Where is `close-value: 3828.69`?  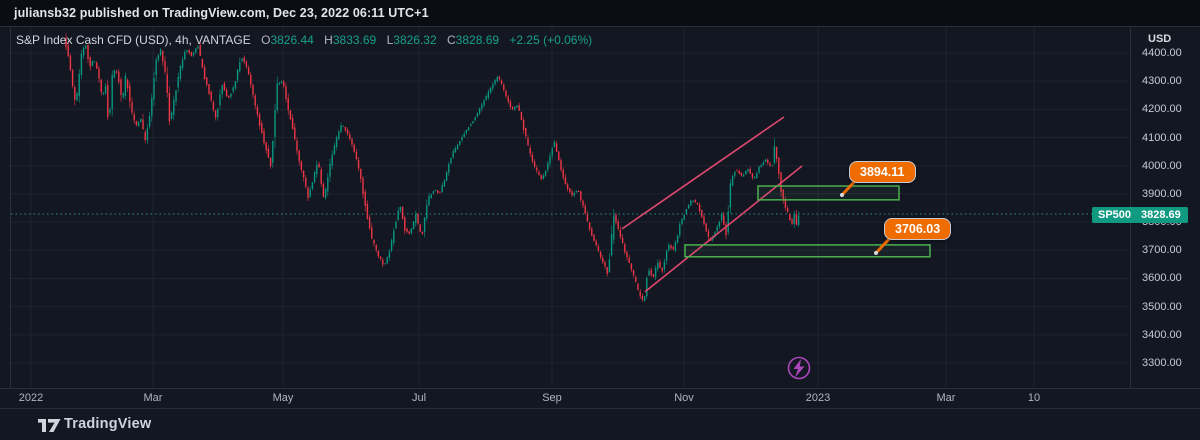 close-value: 3828.69 is located at coordinates (477, 40).